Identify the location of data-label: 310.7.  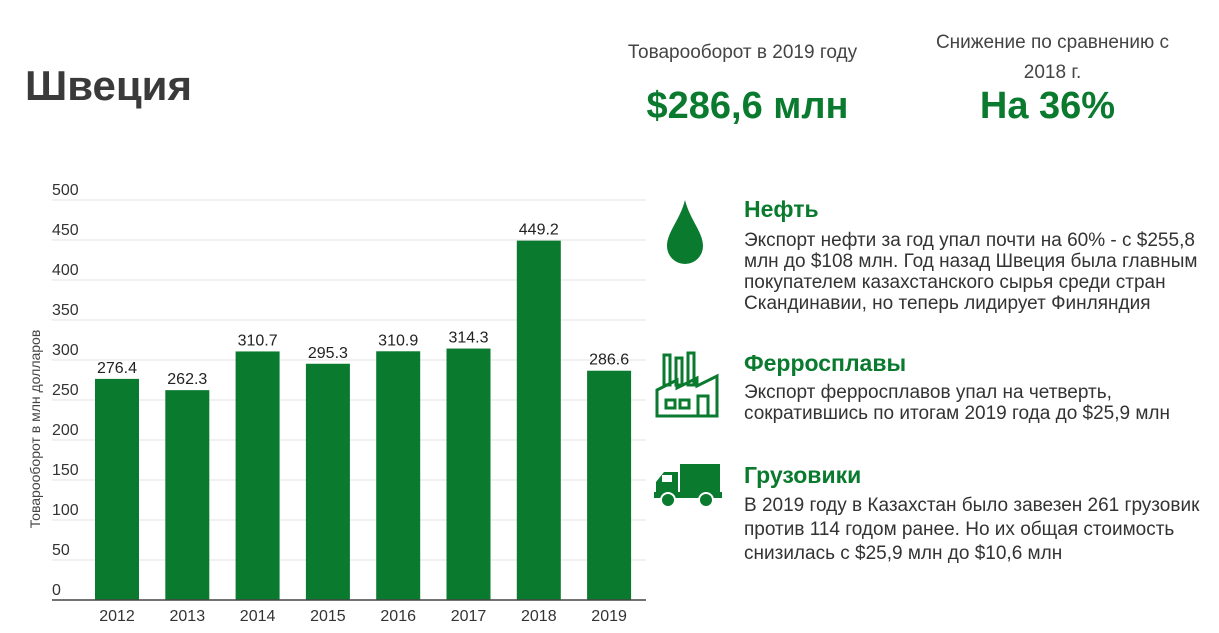
(258, 340).